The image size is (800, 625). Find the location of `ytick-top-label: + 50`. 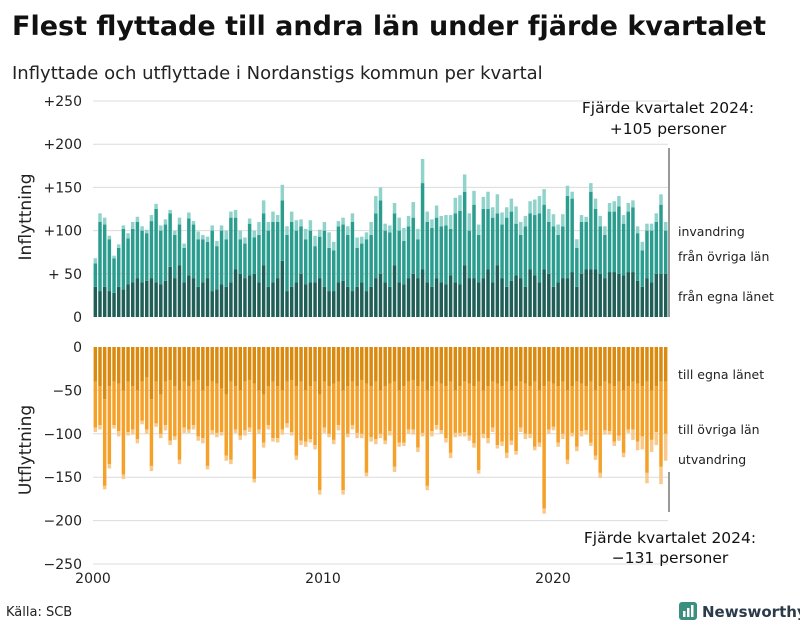

ytick-top-label: + 50 is located at coordinates (65, 275).